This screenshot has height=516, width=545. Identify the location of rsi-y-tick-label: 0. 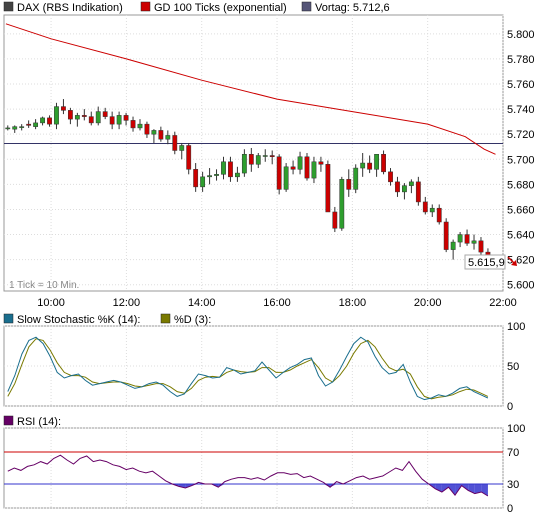
(510, 509).